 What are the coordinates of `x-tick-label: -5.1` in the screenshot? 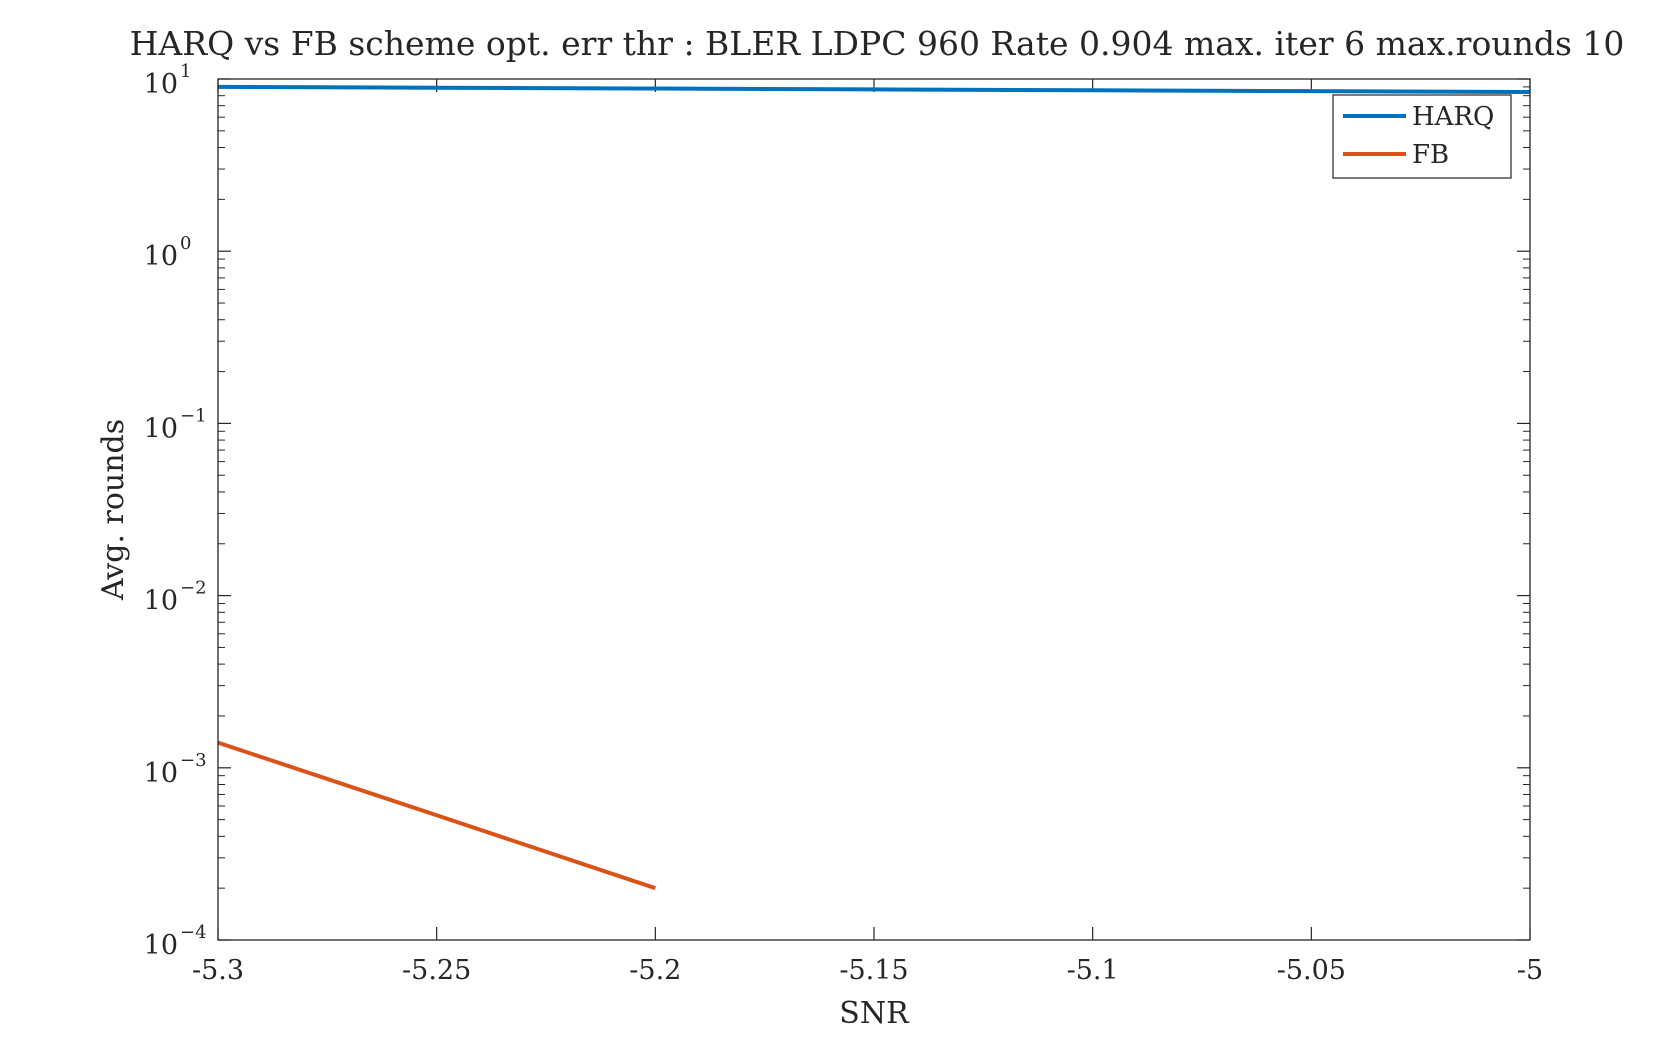 It's located at (1093, 970).